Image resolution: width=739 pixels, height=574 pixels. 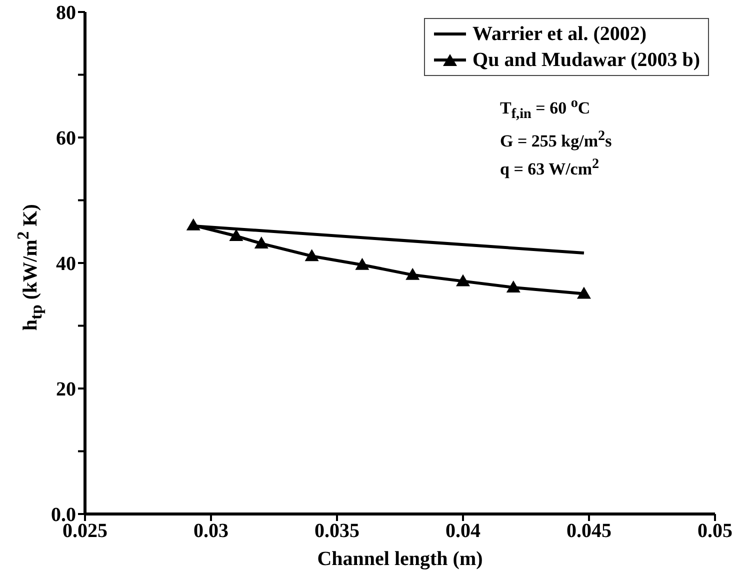 What do you see at coordinates (66, 389) in the screenshot?
I see `y-tick-label: 20` at bounding box center [66, 389].